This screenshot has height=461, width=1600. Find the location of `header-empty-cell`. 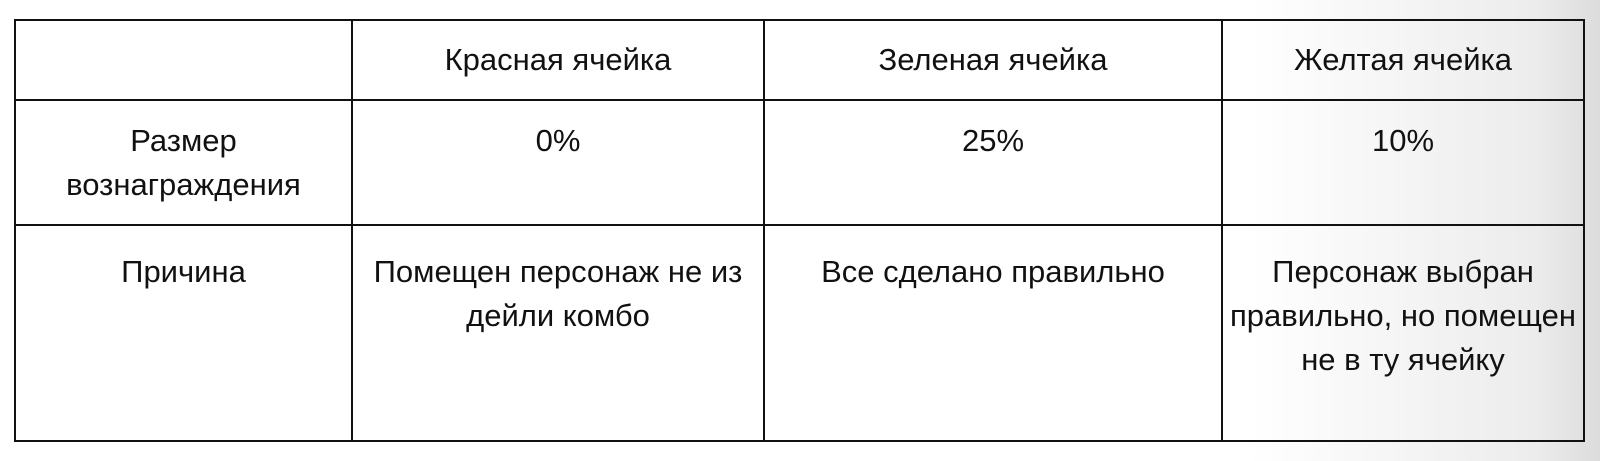

header-empty-cell is located at coordinates (183, 60).